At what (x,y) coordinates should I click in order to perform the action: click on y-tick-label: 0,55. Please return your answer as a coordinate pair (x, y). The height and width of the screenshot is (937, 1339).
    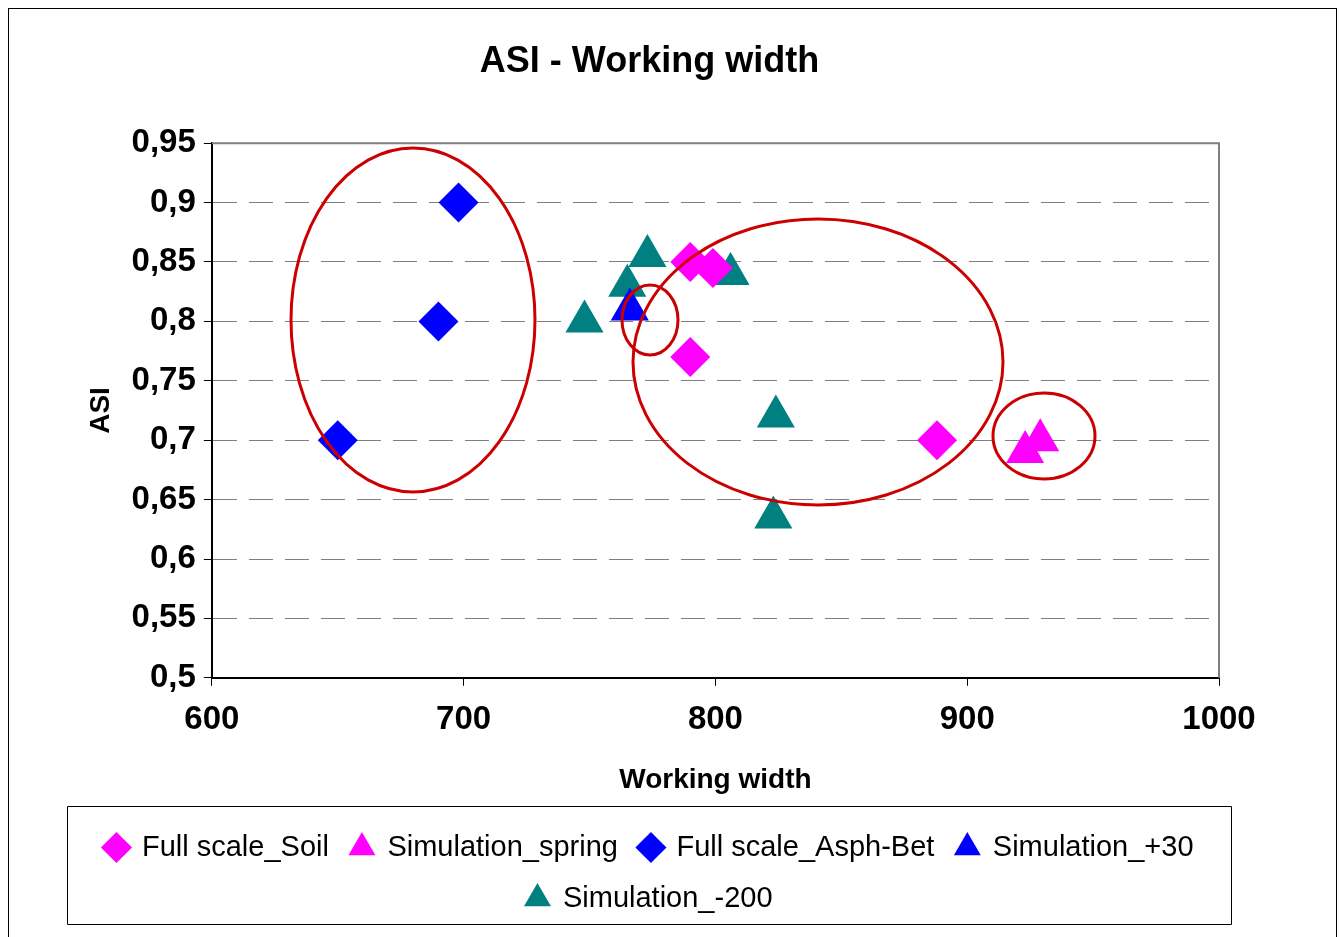
    Looking at the image, I should click on (163, 616).